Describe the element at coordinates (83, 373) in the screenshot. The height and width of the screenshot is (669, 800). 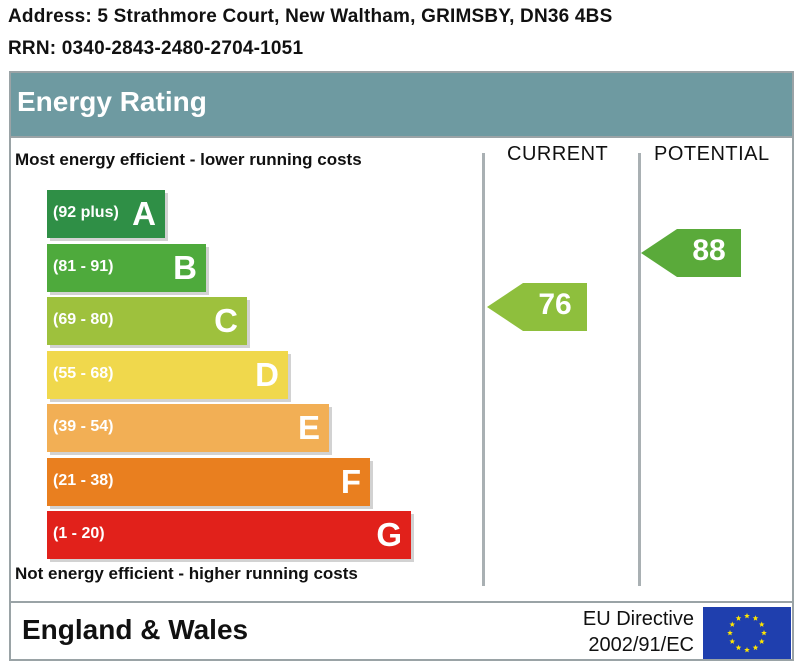
I see `band-range-label: (55 - 68)` at that location.